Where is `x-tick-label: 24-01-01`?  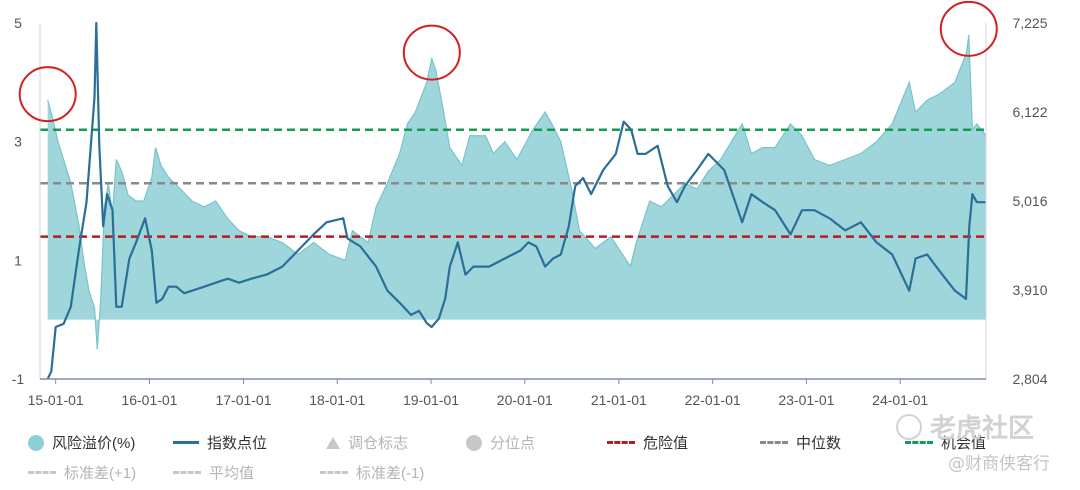
x-tick-label: 24-01-01 is located at coordinates (900, 400).